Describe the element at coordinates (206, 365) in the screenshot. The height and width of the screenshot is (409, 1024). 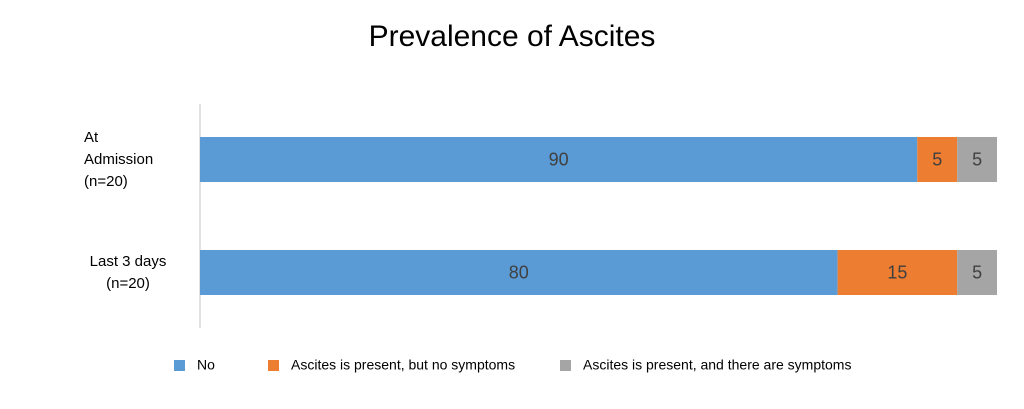
I see `legend-label: No` at that location.